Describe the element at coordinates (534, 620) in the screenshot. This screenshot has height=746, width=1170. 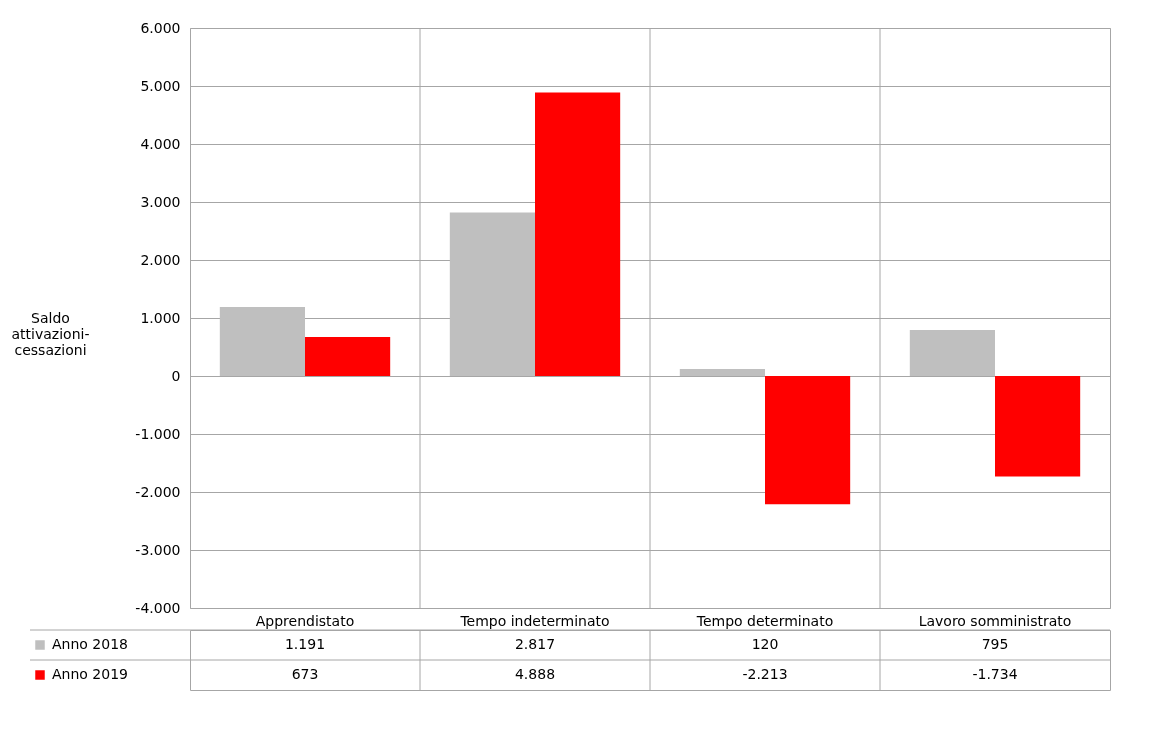
I see `x-tick-label: Tempo indeterminato` at that location.